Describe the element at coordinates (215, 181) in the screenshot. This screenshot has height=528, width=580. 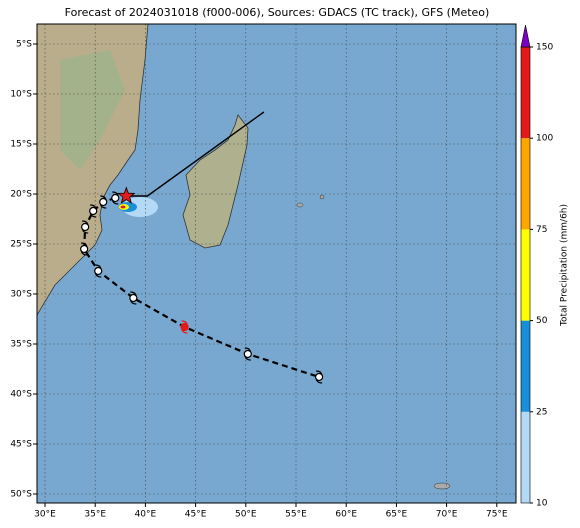
I see `madagascar` at that location.